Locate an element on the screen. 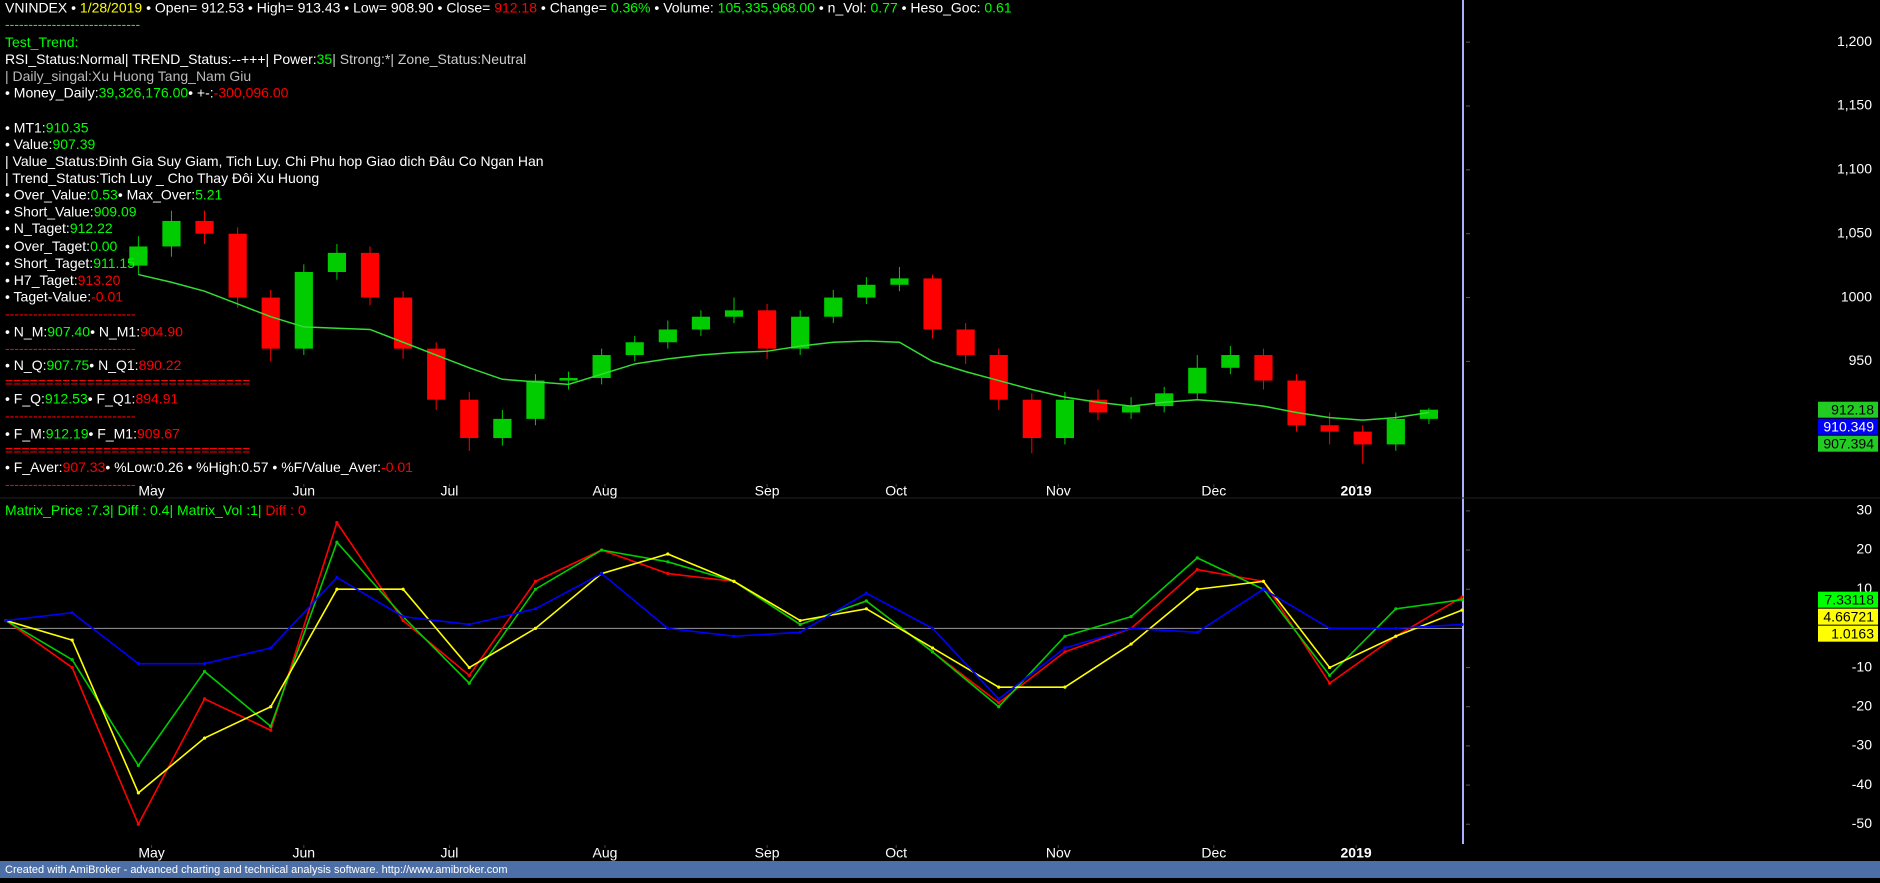 The height and width of the screenshot is (883, 1880). annotation-text: 911.15 is located at coordinates (114, 263).